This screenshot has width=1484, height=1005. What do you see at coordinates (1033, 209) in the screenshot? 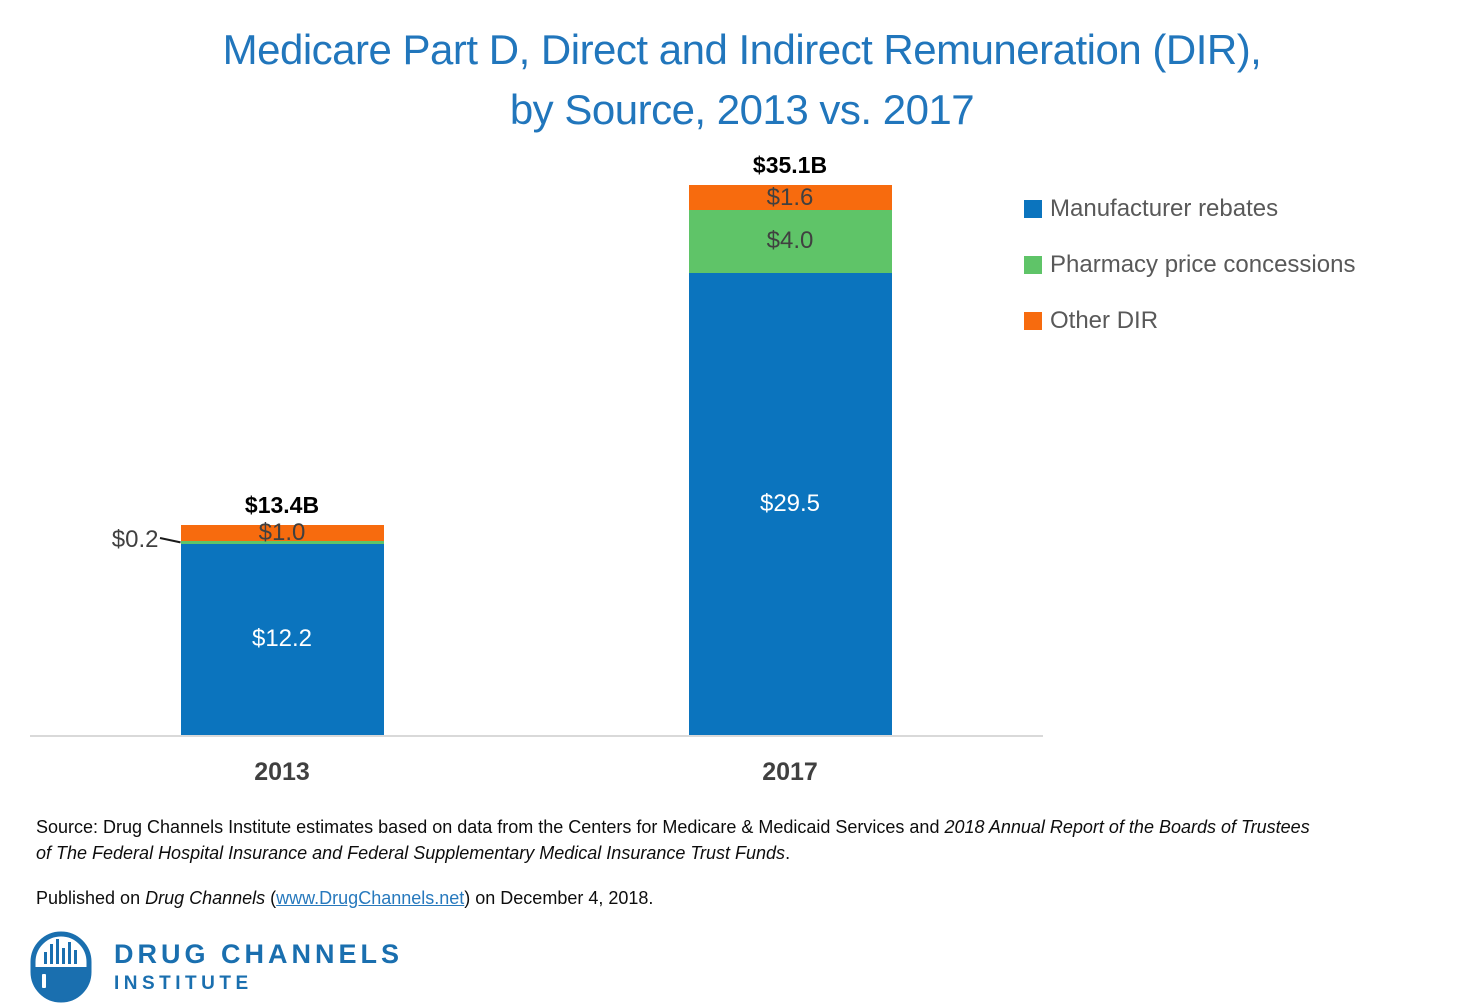
I see `legend-swatch-blue-icon` at bounding box center [1033, 209].